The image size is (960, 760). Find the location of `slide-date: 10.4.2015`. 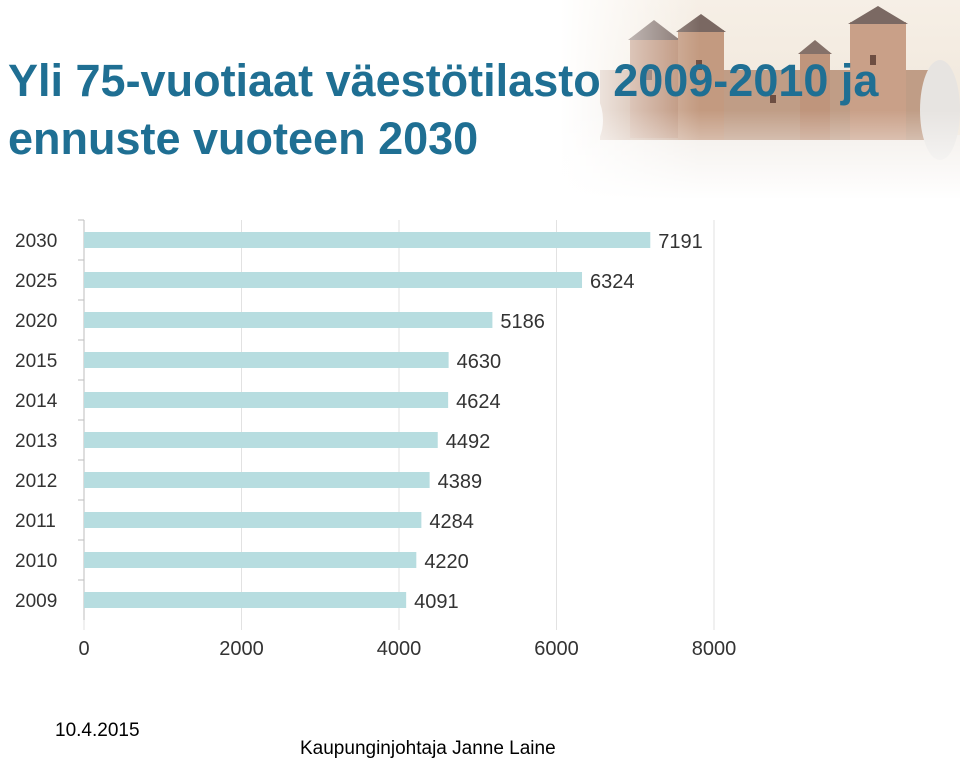

slide-date: 10.4.2015 is located at coordinates (97, 730).